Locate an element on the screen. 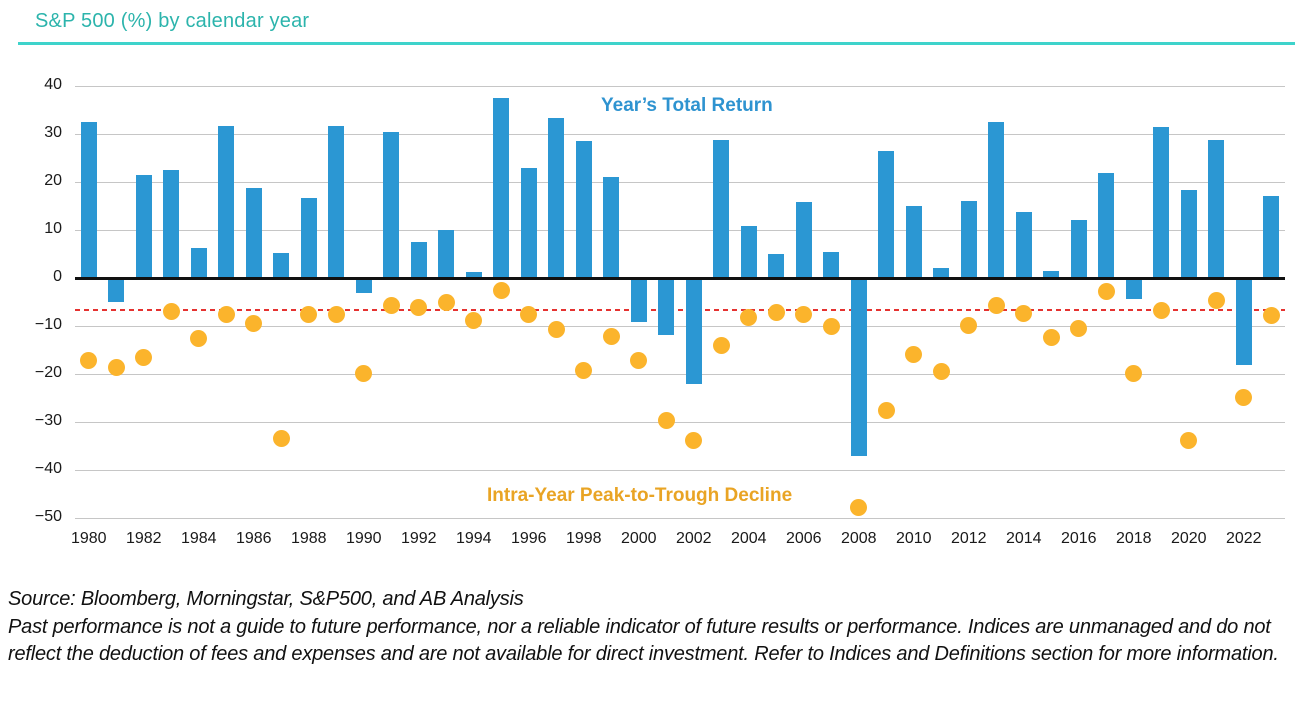  x-tick-label: 1988 is located at coordinates (308, 538).